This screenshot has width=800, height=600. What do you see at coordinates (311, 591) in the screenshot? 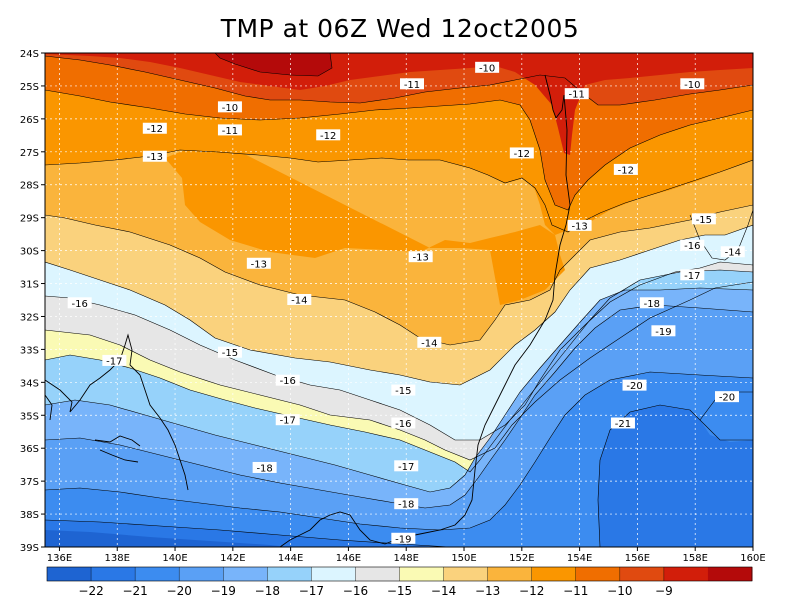
I see `colorbar-label: −17` at bounding box center [311, 591].